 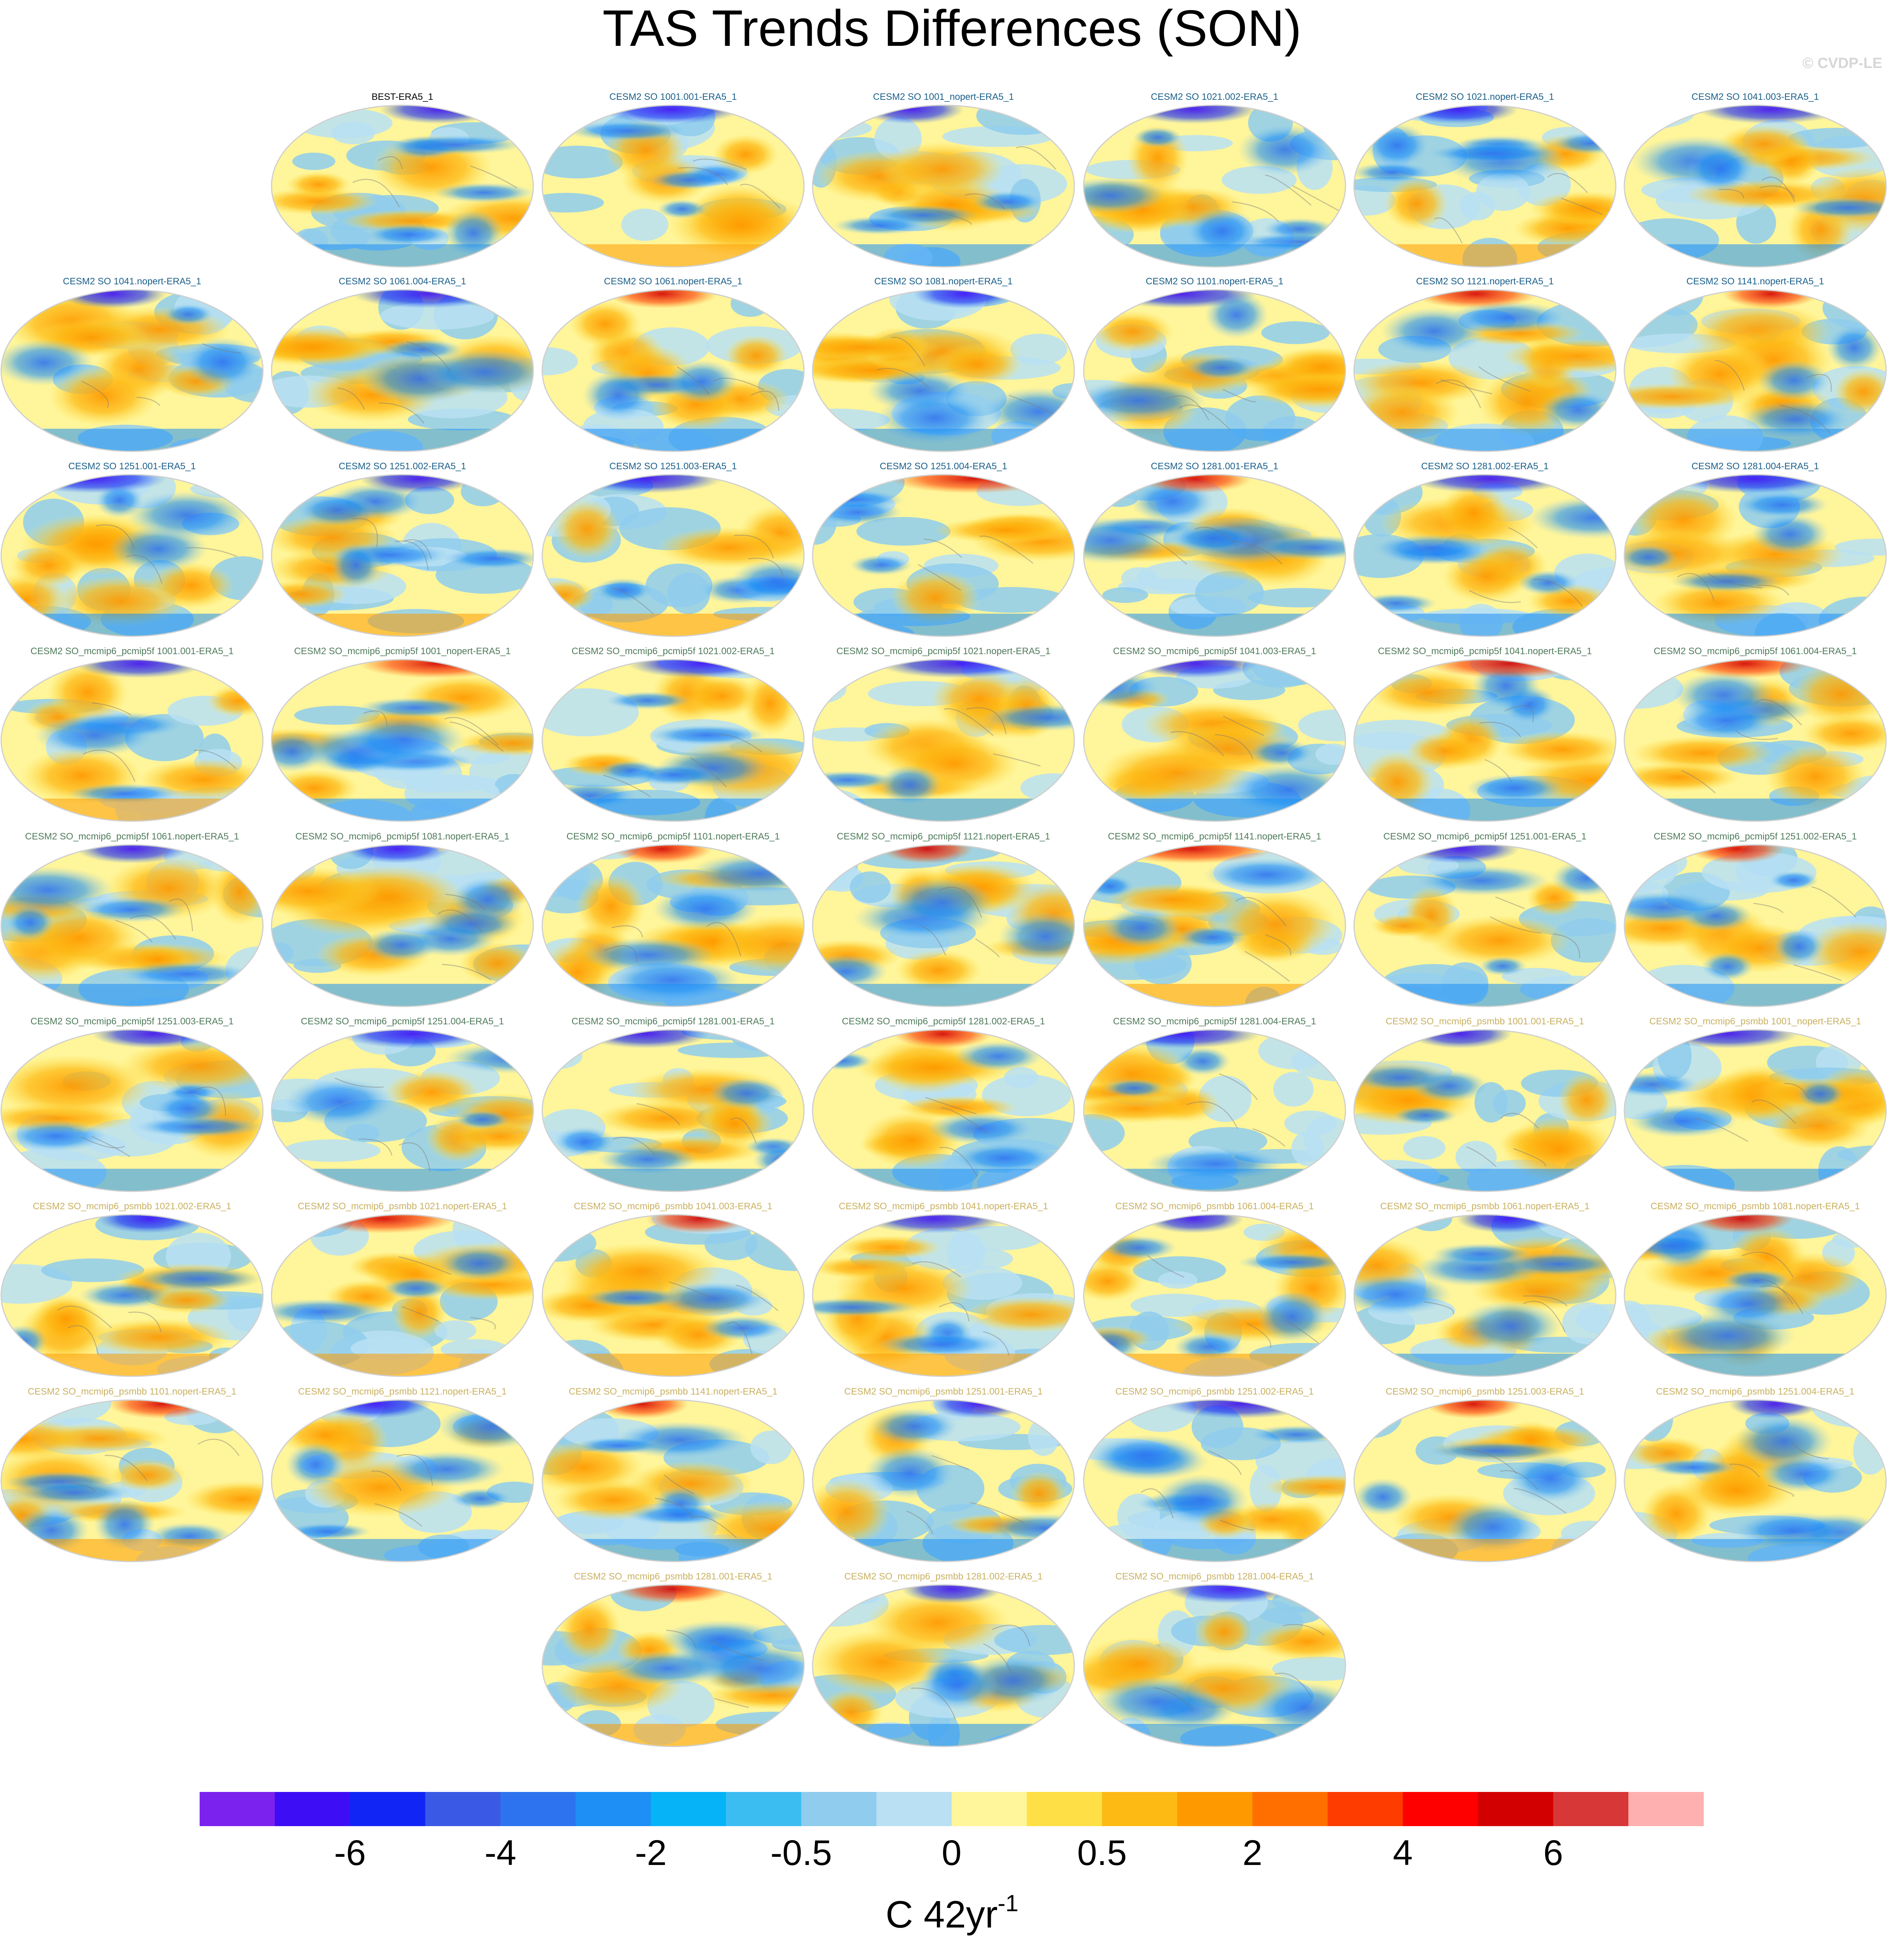 I want to click on map-panel: CESM2 SO_mcmip6_pcmip5f 1251.004-ERA5_1, so click(x=402, y=1104).